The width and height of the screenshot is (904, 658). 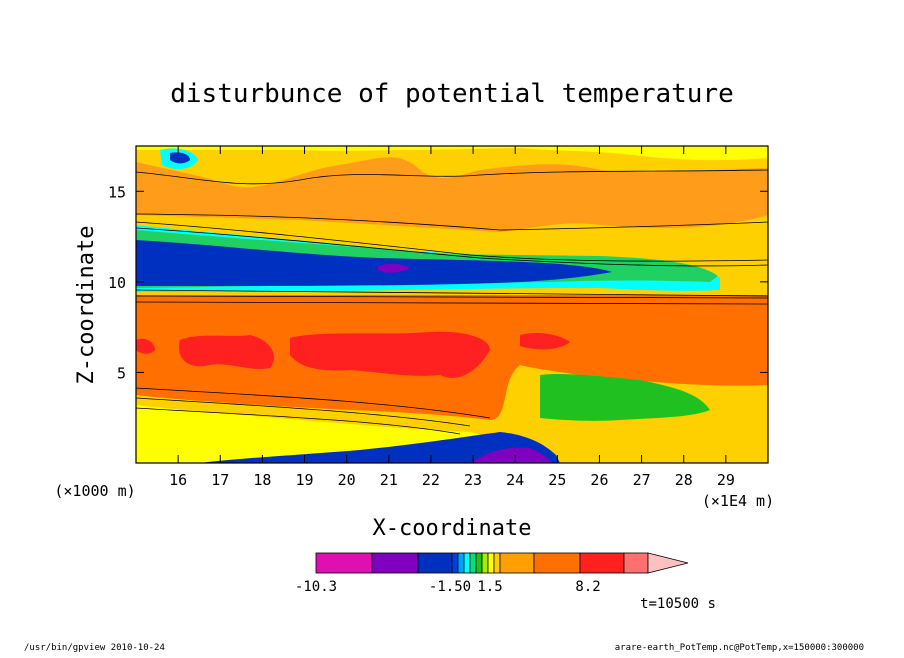 I want to click on x-tick-label: 27, so click(x=642, y=480).